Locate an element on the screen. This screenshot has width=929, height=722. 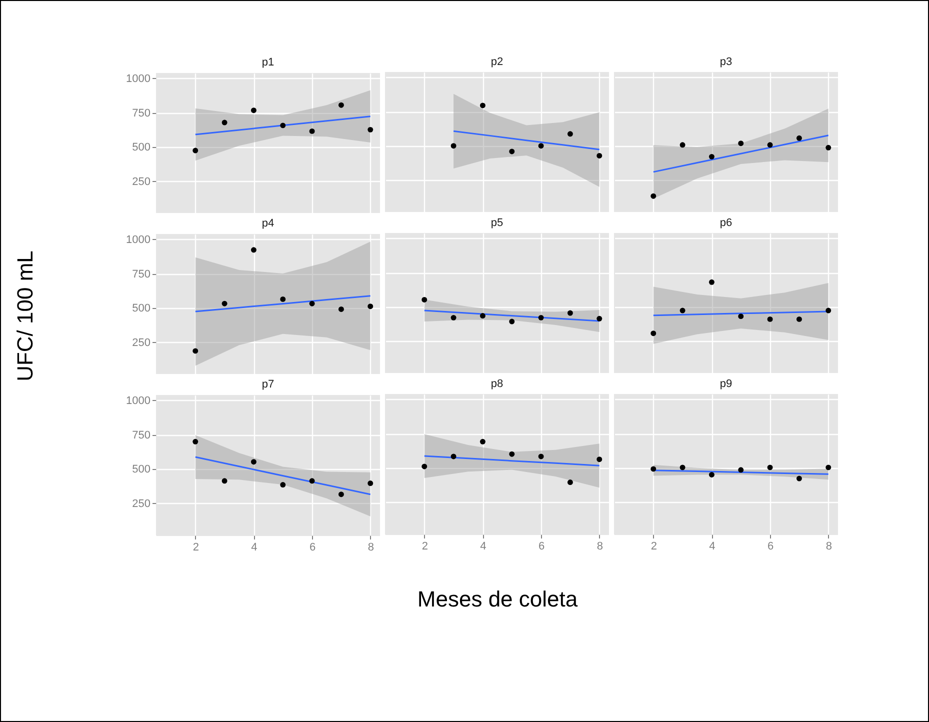
chart-title: p5 is located at coordinates (497, 223).